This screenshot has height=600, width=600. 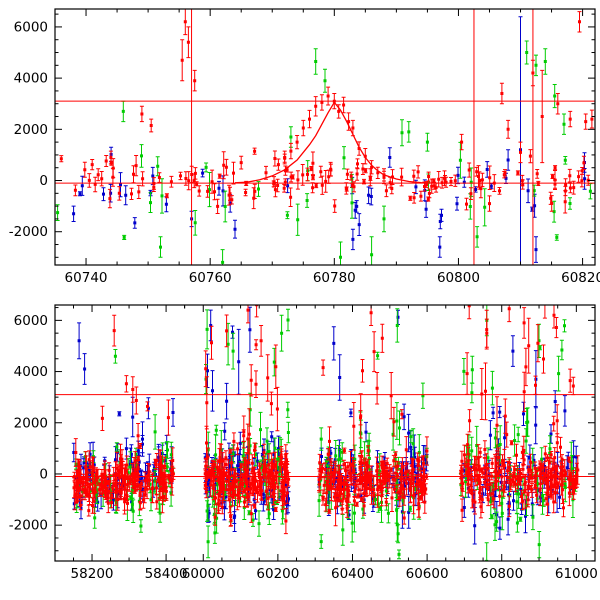 What do you see at coordinates (86, 278) in the screenshot?
I see `x-tick-label: 60740` at bounding box center [86, 278].